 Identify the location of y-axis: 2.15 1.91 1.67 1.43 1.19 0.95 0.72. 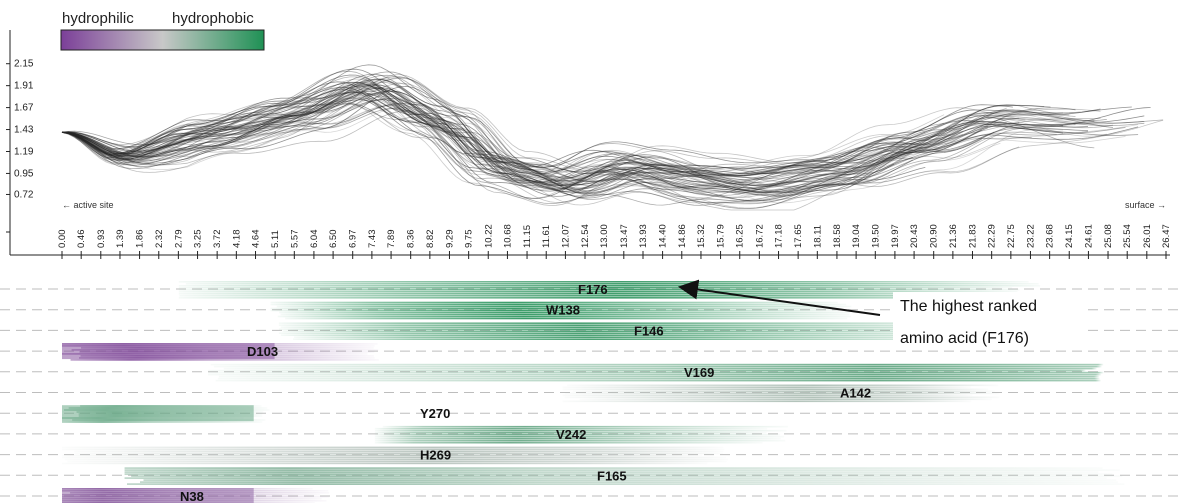
(20, 142).